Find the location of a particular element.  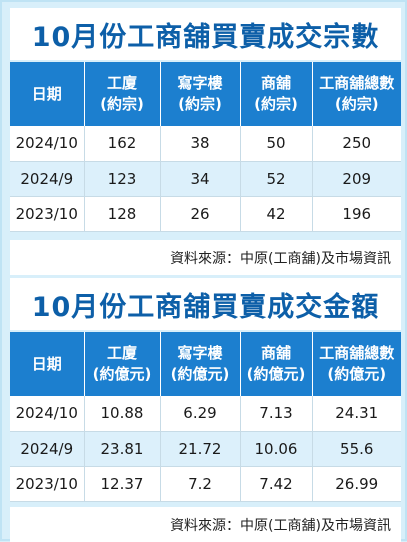

table-row: 2024/10 10.88 6.29 7.13 24.31 is located at coordinates (205, 414).